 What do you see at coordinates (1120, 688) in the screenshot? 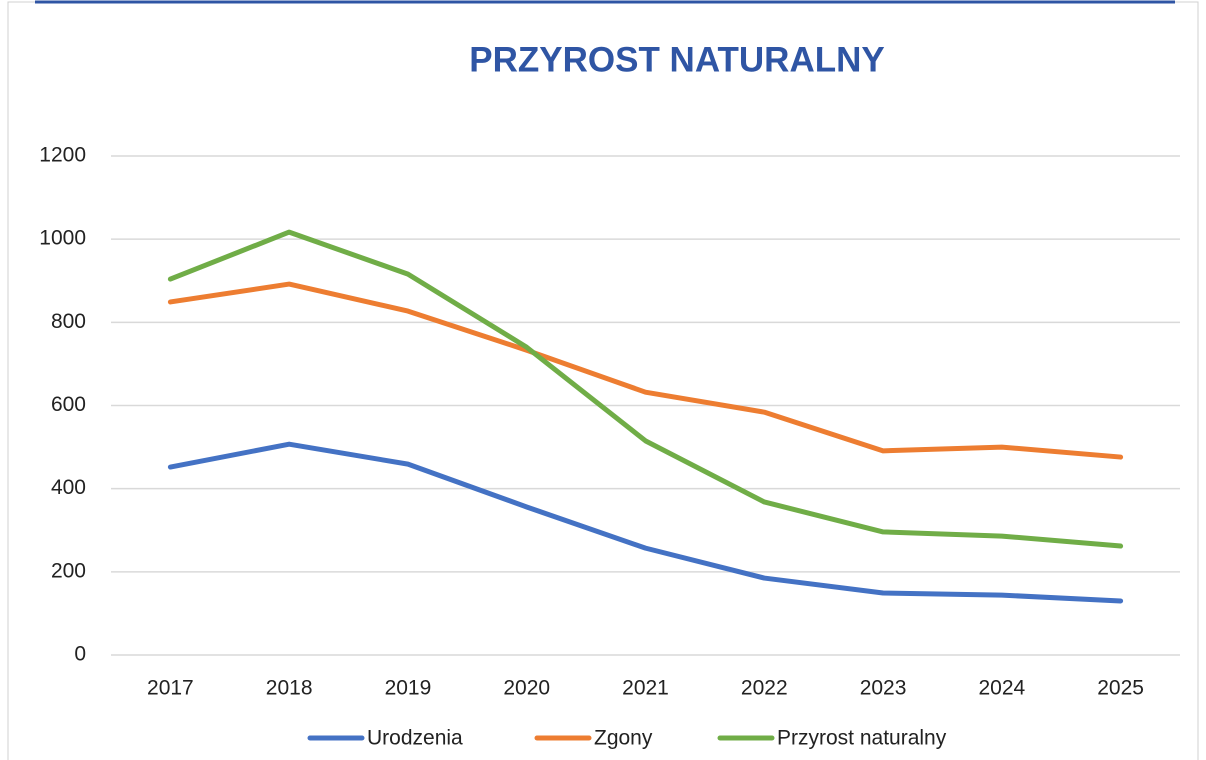
I see `x-tick-label: 2025` at bounding box center [1120, 688].